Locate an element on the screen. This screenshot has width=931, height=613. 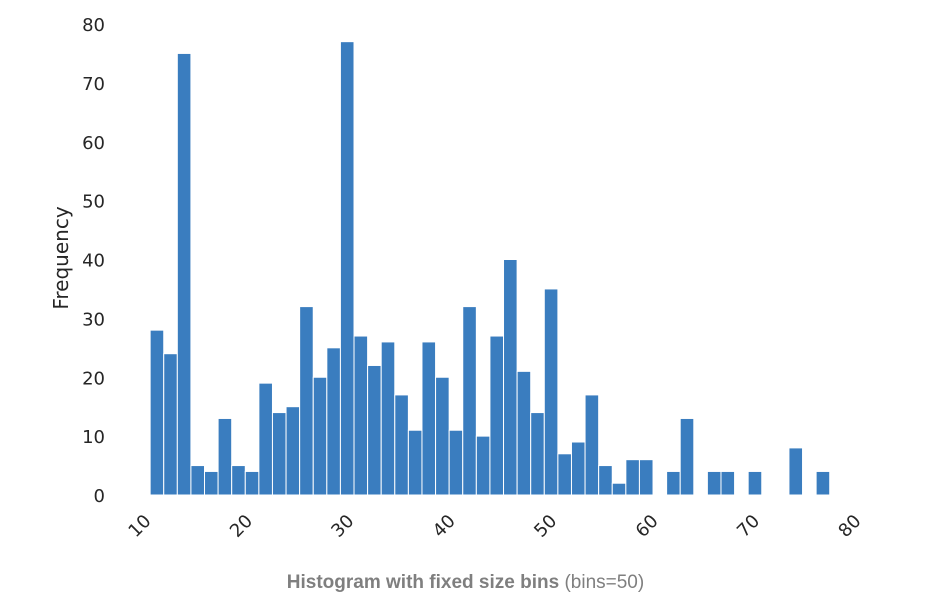
y-tick-label: 70 is located at coordinates (93, 84).